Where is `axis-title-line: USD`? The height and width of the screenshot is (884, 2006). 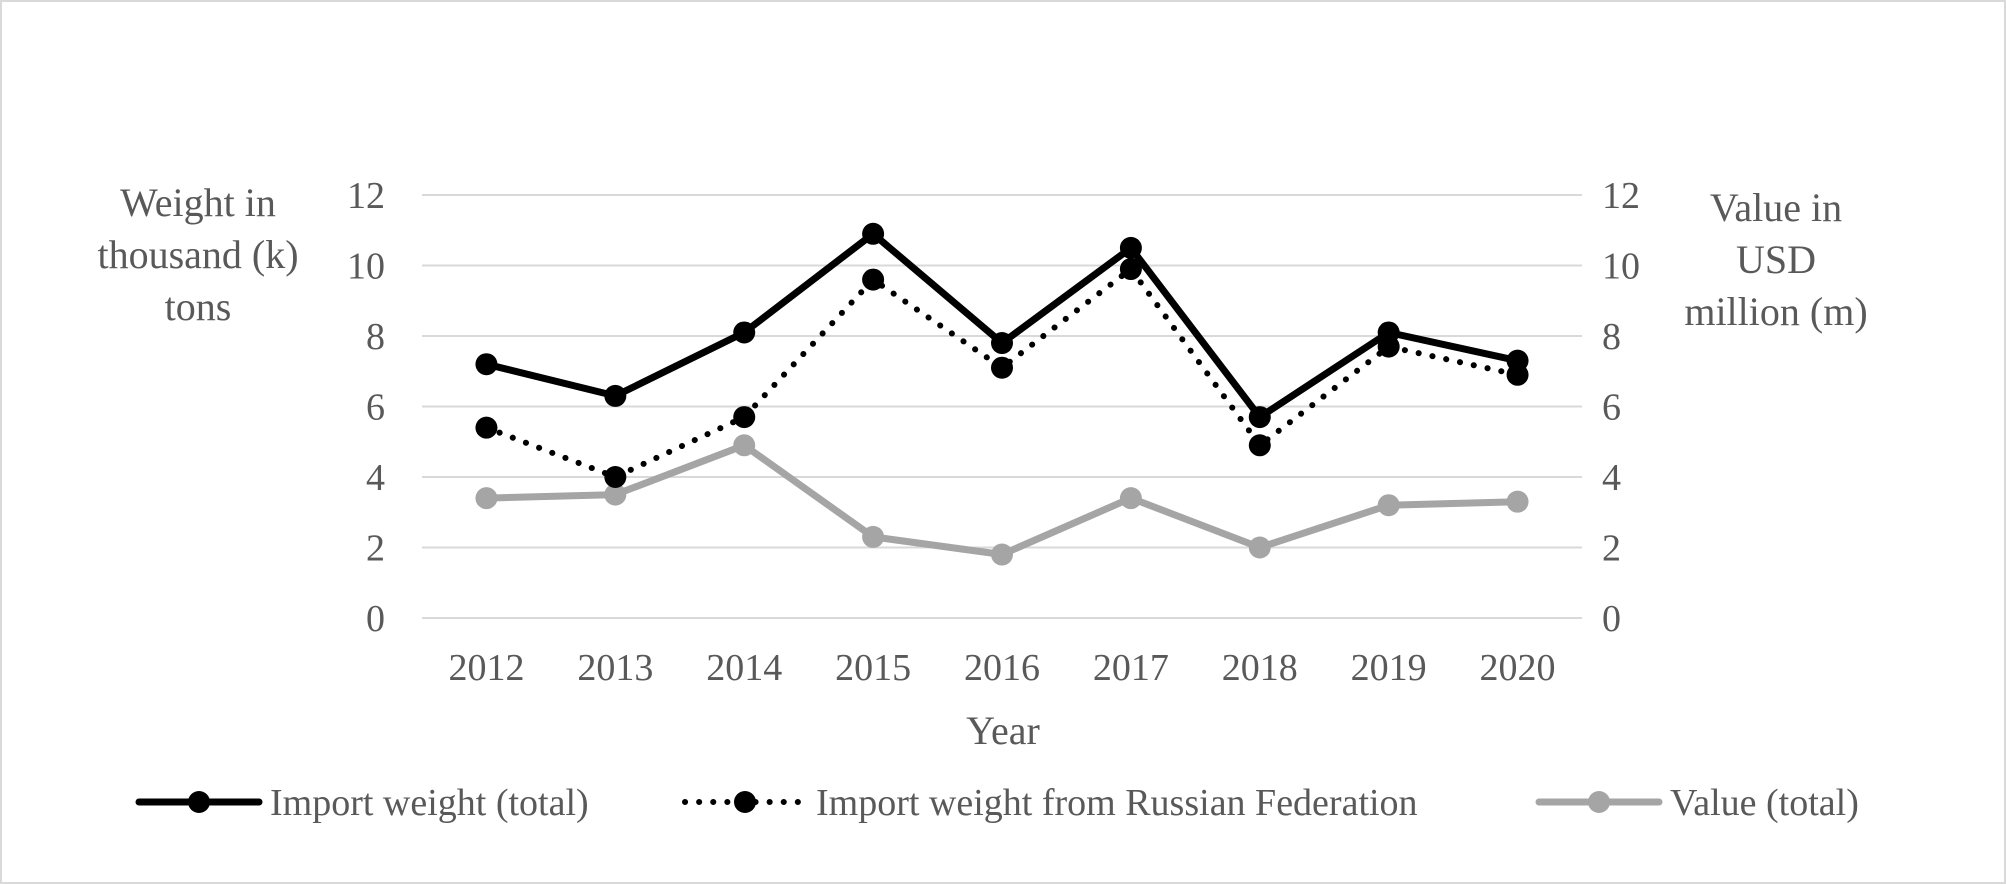
axis-title-line: USD is located at coordinates (1776, 259).